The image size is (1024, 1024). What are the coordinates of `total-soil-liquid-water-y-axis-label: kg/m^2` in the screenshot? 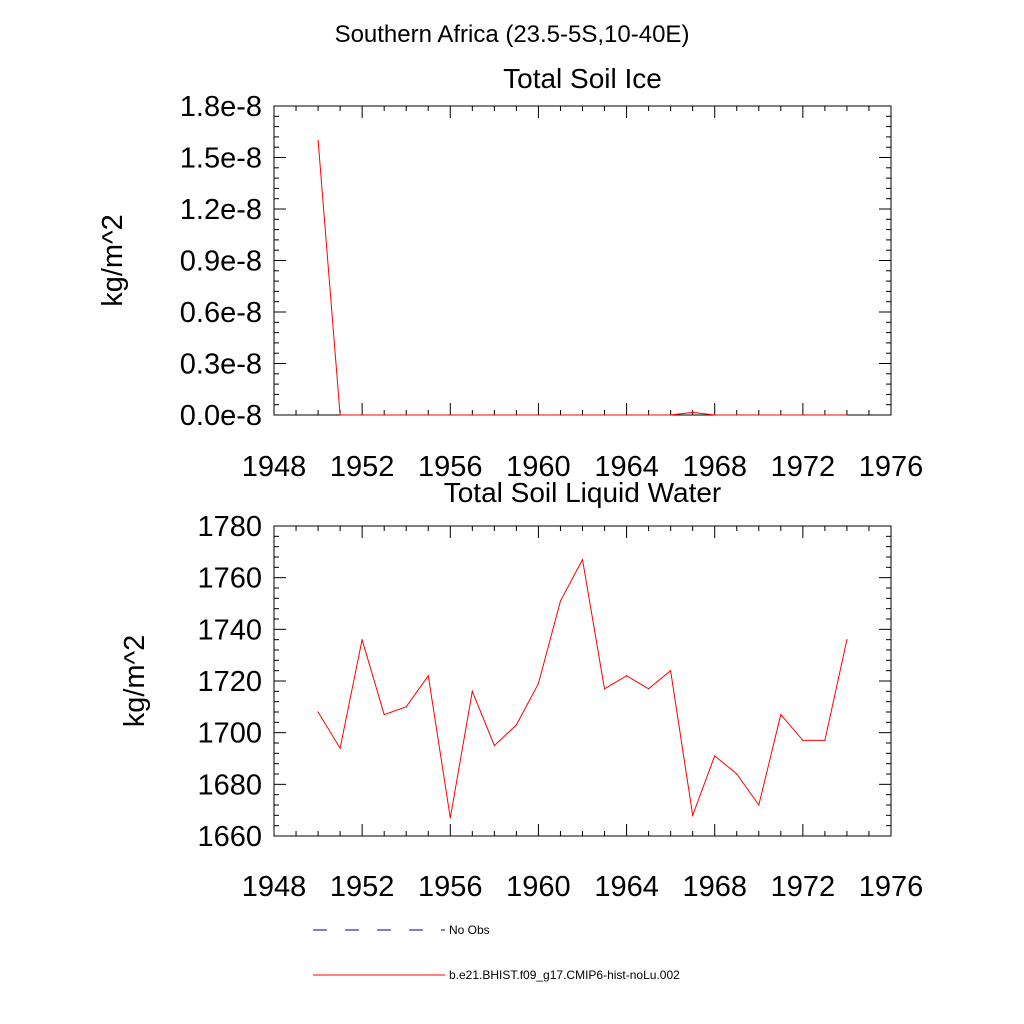 It's located at (135, 681).